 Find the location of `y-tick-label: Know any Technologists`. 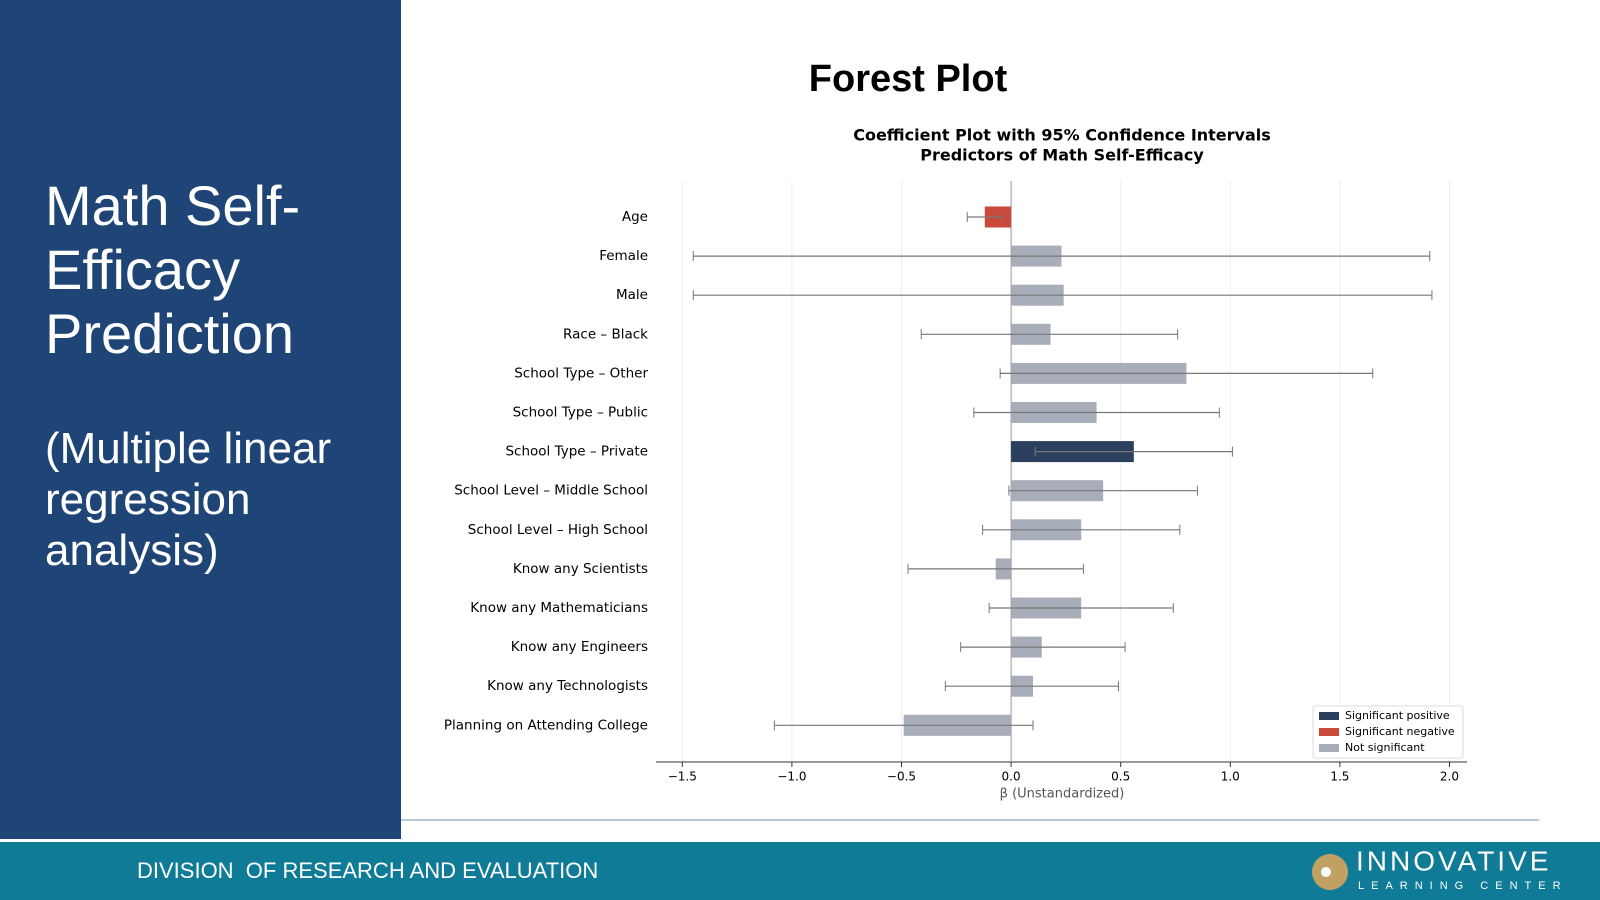

y-tick-label: Know any Technologists is located at coordinates (567, 686).